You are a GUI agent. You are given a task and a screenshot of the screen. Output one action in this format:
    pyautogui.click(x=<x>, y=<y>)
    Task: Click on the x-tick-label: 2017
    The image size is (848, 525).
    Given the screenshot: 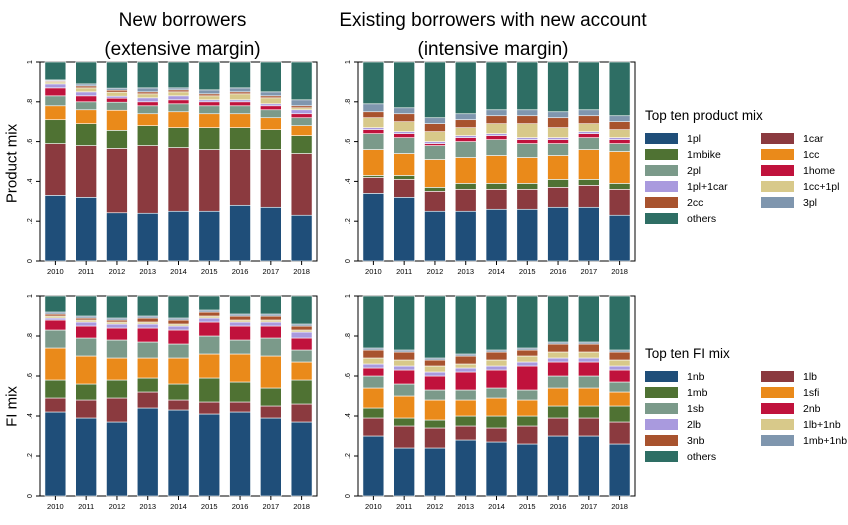 What is the action you would take?
    pyautogui.click(x=588, y=506)
    